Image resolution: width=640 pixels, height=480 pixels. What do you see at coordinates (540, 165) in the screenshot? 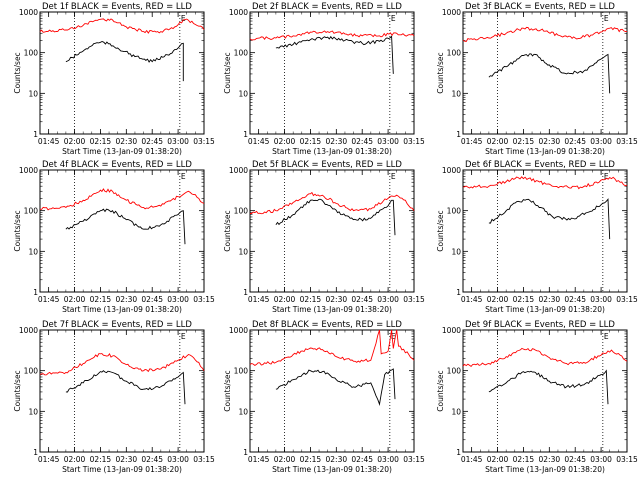
I see `panel-title: Det 6f BLACK = Events, RED = LLD` at bounding box center [540, 165].